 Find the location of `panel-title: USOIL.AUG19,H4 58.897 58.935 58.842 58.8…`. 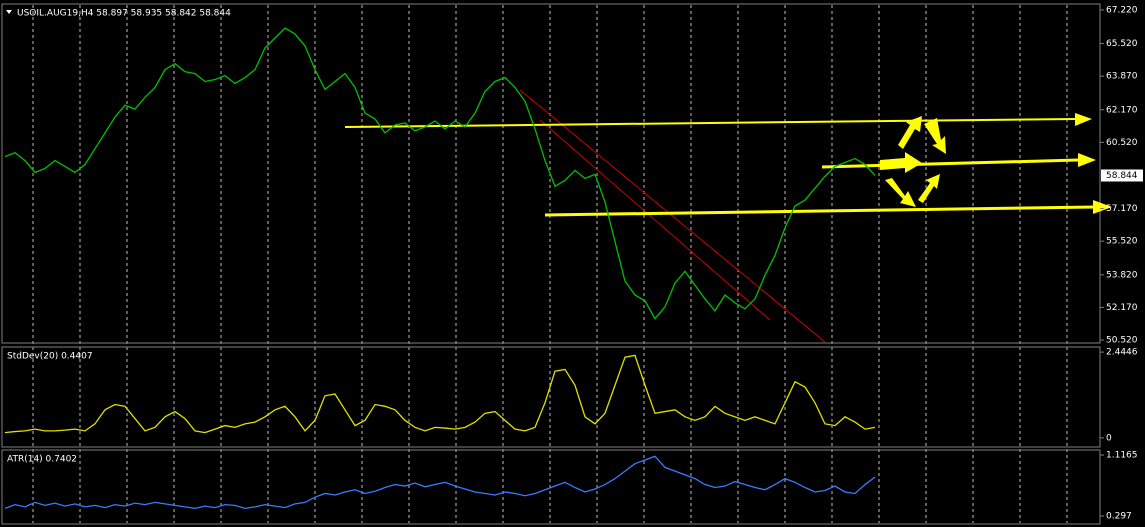

panel-title: USOIL.AUG19,H4 58.897 58.935 58.842 58.8… is located at coordinates (124, 14).